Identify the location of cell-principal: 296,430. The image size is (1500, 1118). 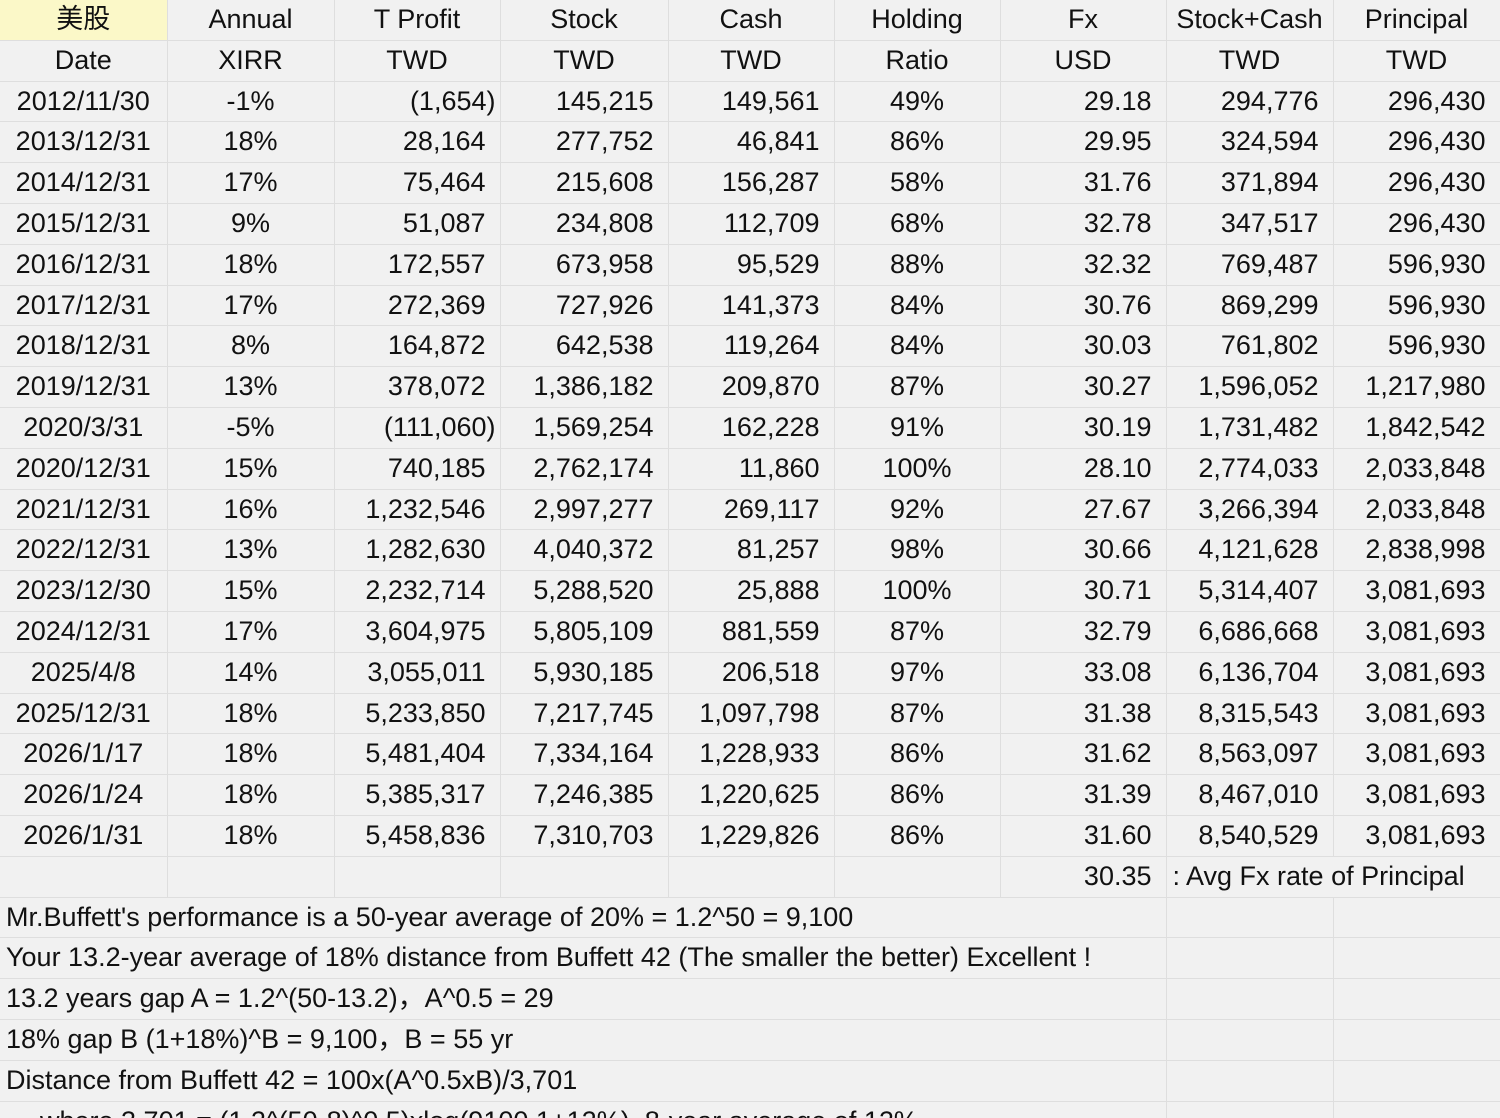
(1416, 142).